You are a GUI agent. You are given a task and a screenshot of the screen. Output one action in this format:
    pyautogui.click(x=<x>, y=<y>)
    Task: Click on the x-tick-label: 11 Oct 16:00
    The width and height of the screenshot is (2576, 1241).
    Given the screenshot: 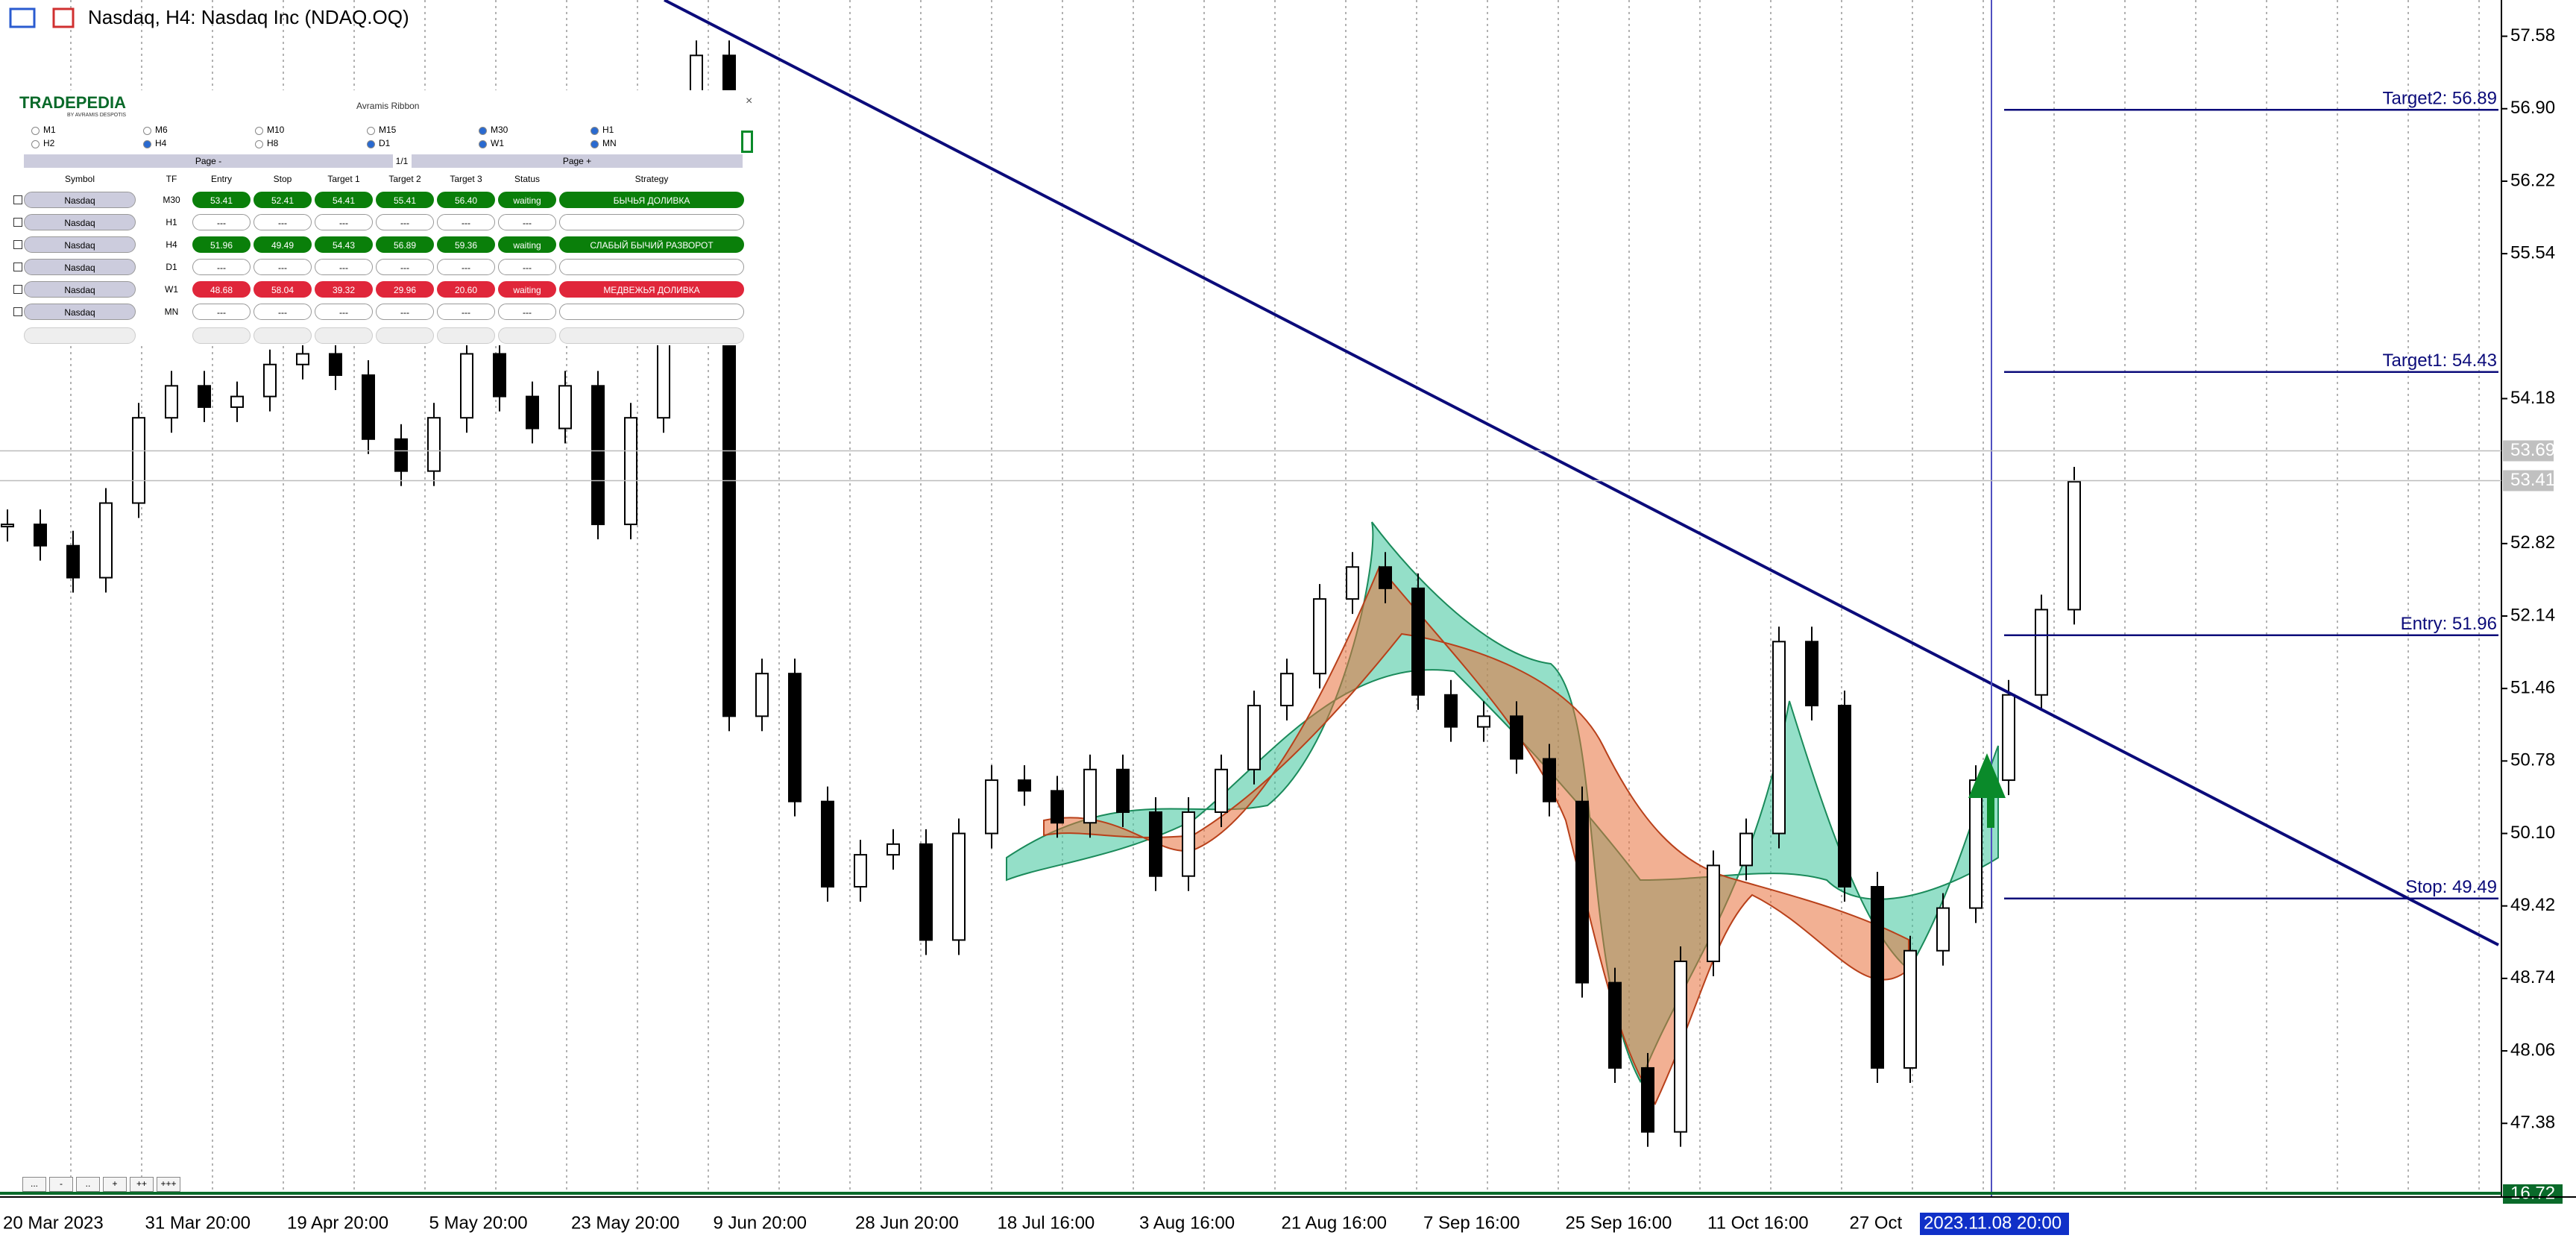 What is the action you would take?
    pyautogui.click(x=1758, y=1223)
    